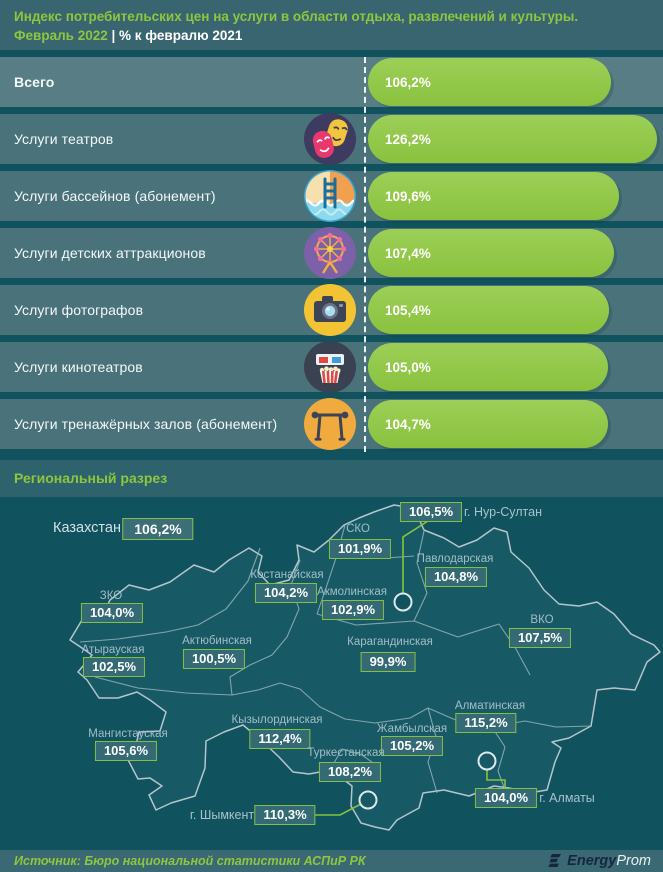 The width and height of the screenshot is (663, 872). I want to click on value-bar: 105,0%, so click(488, 367).